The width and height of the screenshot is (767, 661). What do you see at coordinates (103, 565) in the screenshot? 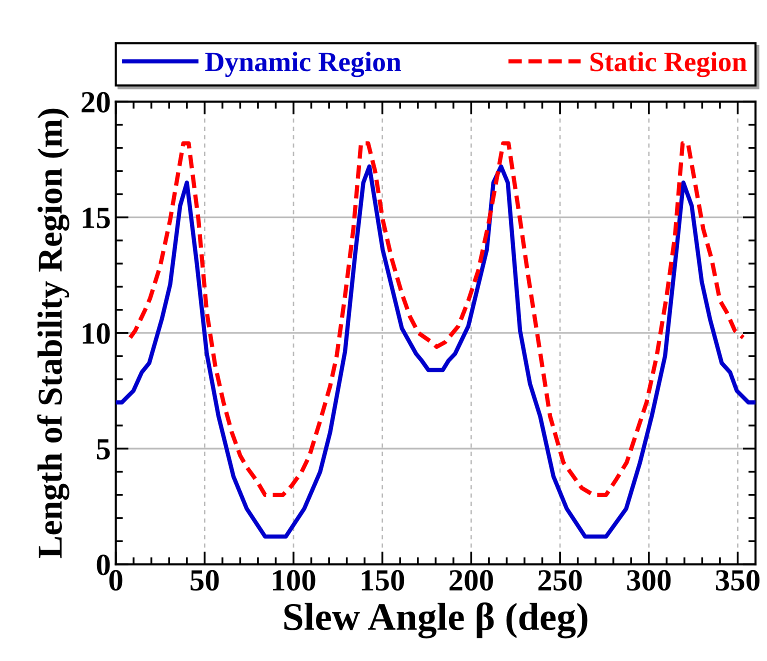
I see `y-tick-label: 0` at bounding box center [103, 565].